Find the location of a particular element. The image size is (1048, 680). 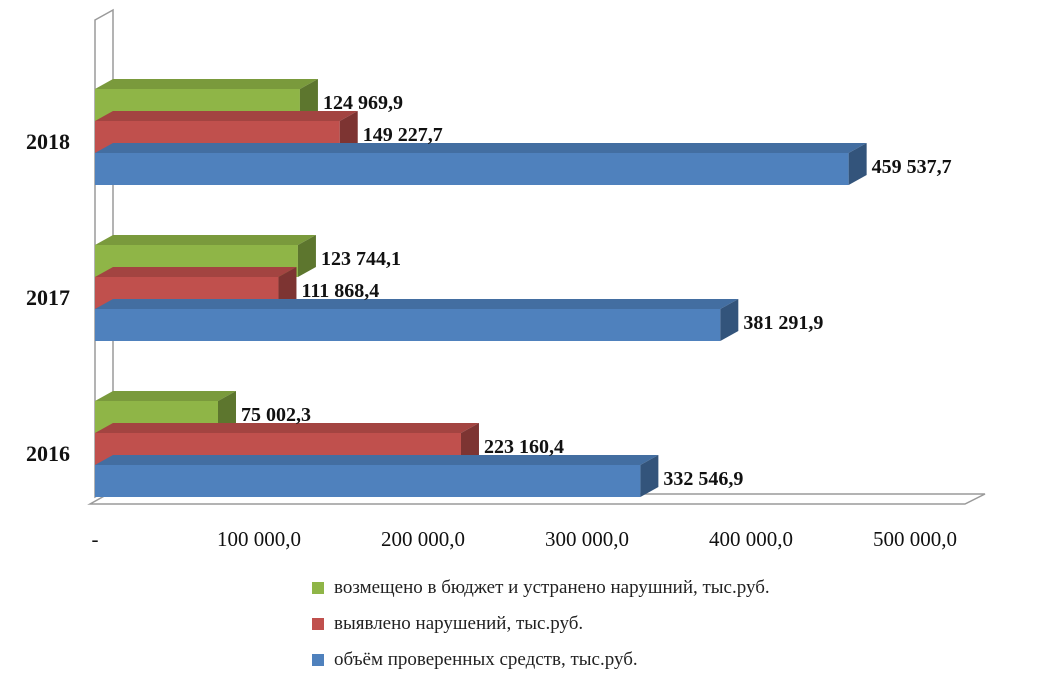

x-tick-label: 500 000,0 is located at coordinates (915, 539).